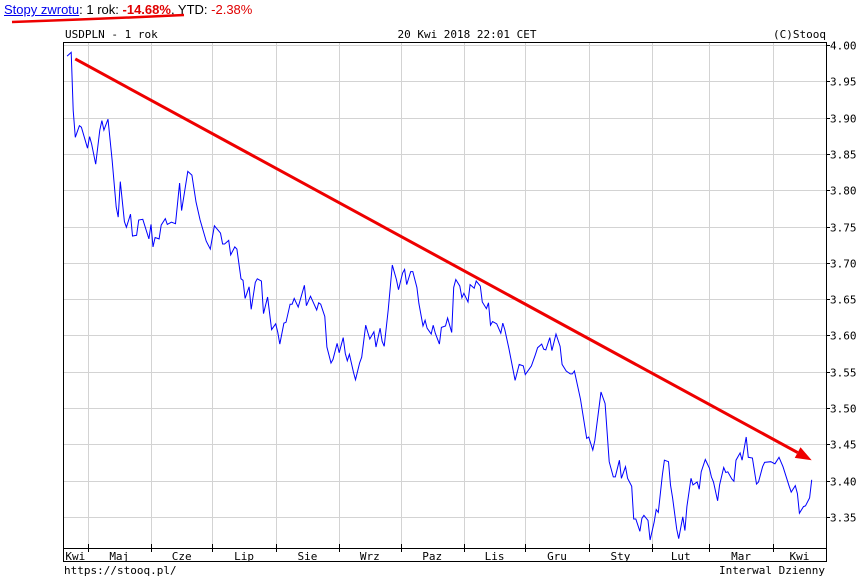 The image size is (865, 577). What do you see at coordinates (803, 454) in the screenshot?
I see `arrow-head` at bounding box center [803, 454].